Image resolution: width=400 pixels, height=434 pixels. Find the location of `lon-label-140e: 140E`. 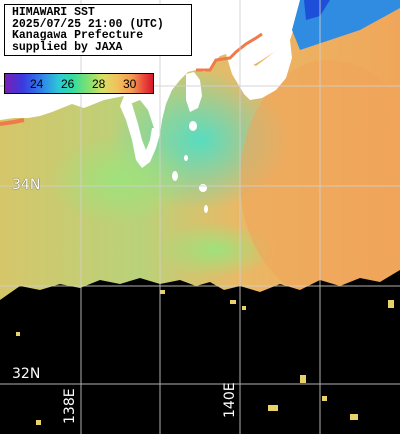

lon-label-140e: 140E is located at coordinates (230, 400).